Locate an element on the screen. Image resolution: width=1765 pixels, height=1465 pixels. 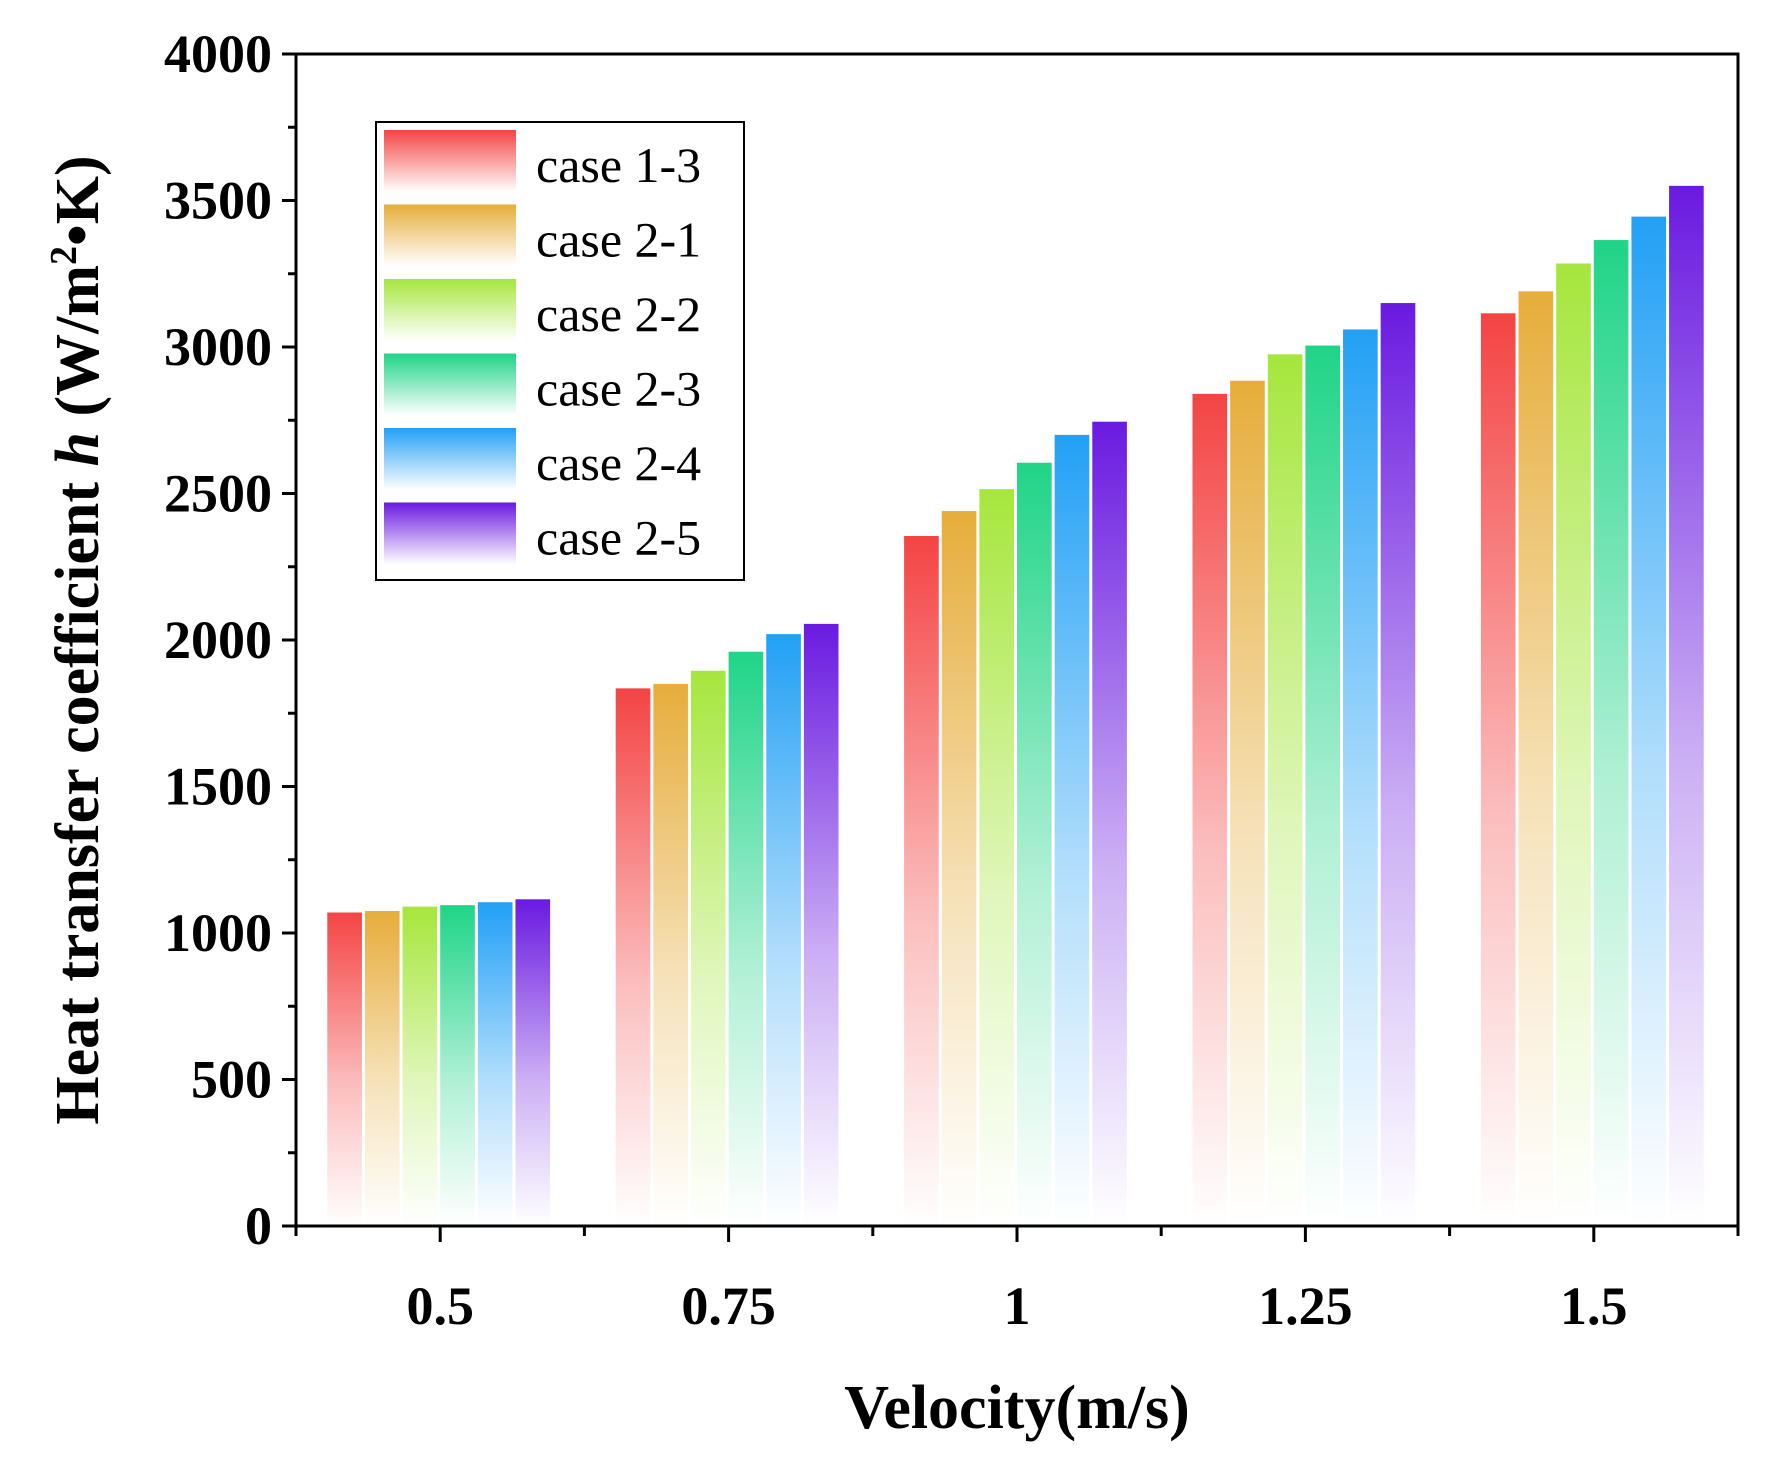
legend-label: case 1-3 is located at coordinates (618, 165).